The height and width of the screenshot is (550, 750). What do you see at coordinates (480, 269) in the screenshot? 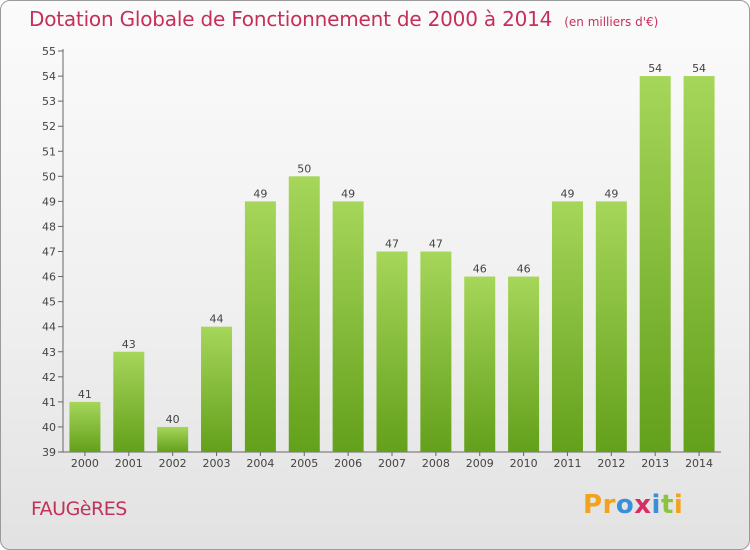
I see `value-label-2009: 46` at bounding box center [480, 269].